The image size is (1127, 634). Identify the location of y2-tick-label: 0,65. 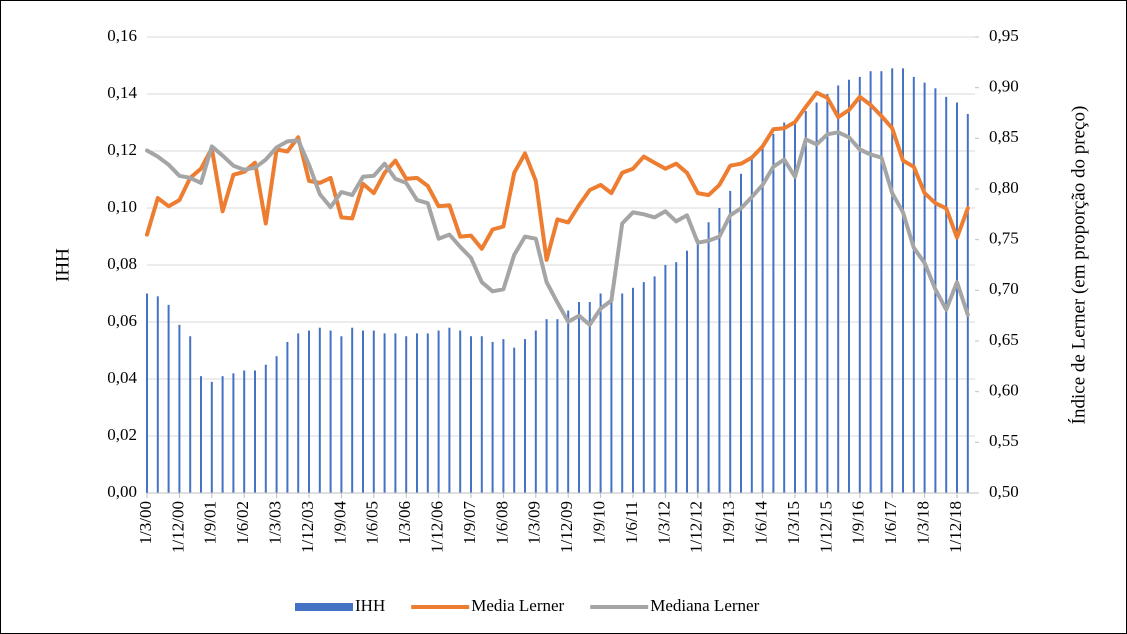
(1004, 339).